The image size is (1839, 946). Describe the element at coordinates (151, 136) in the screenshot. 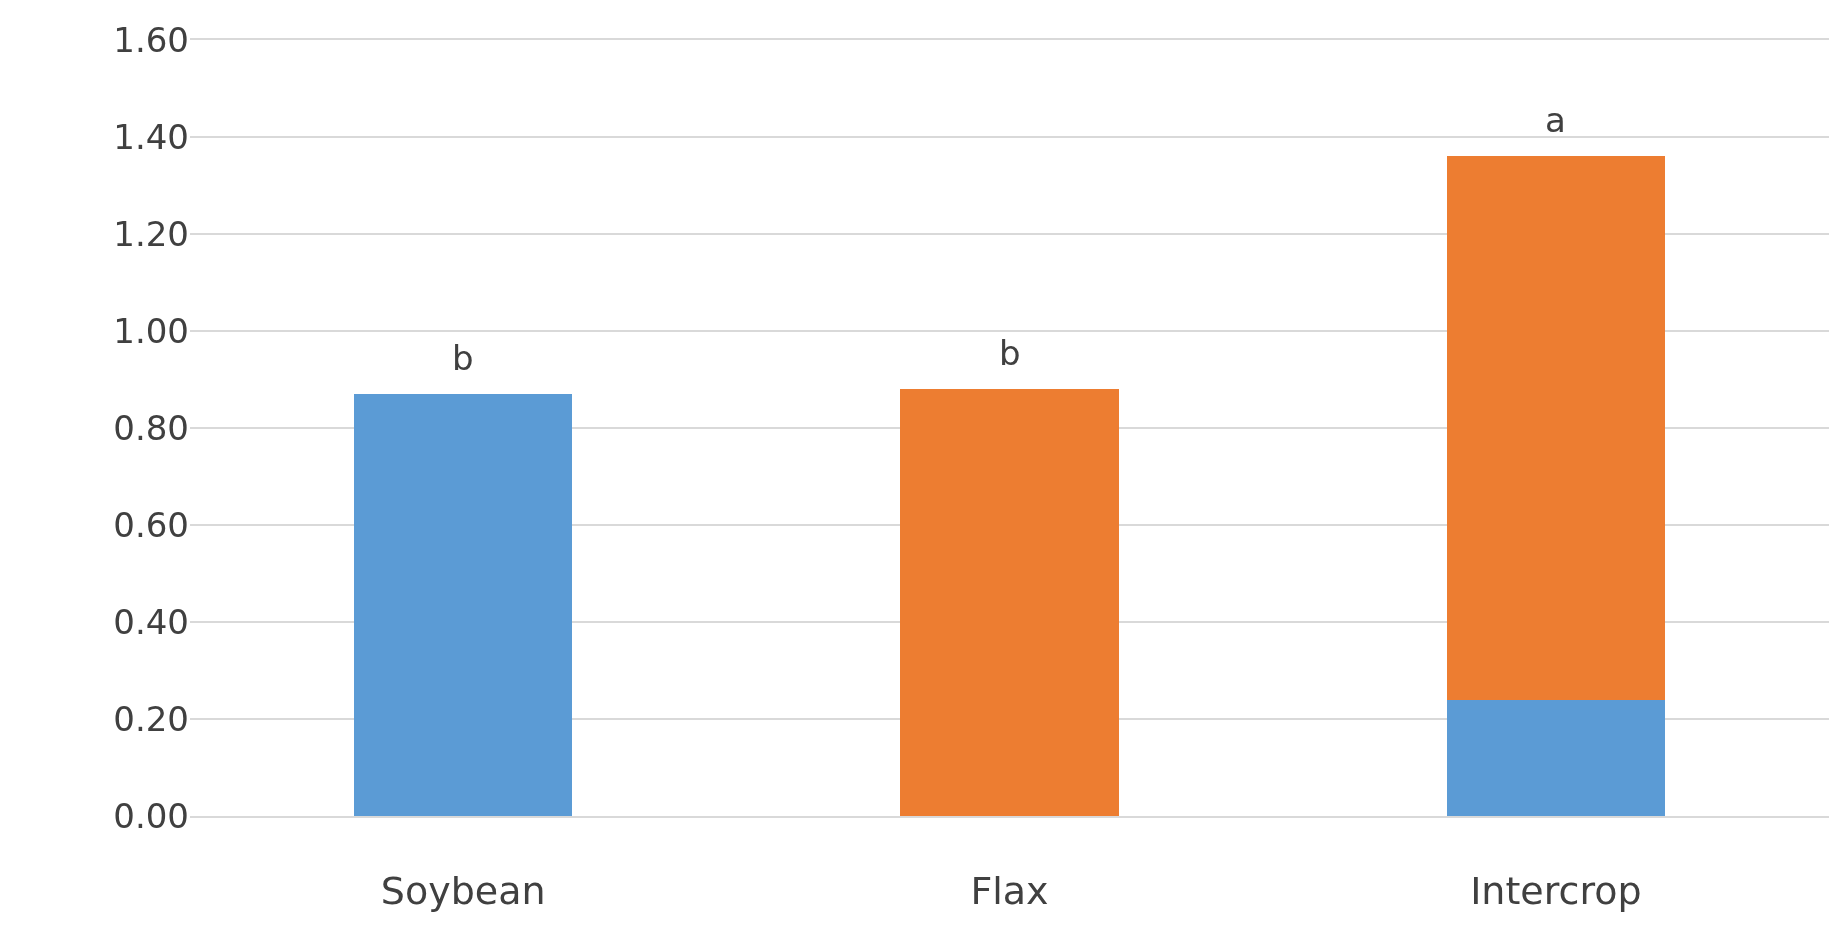

I see `y-tick-label: 1.40` at that location.